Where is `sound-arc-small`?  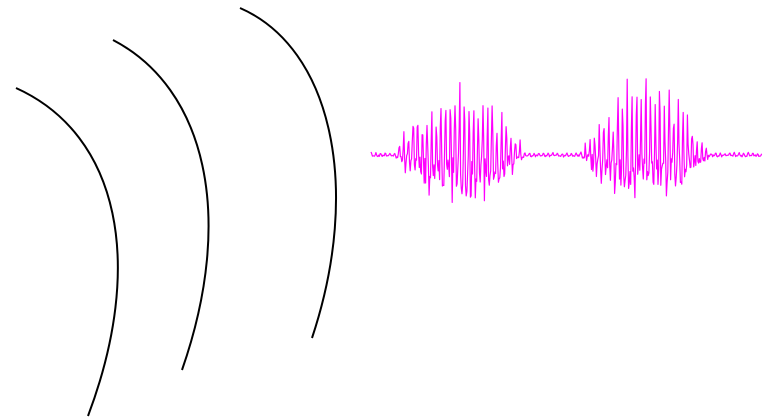
sound-arc-small is located at coordinates (67, 252).